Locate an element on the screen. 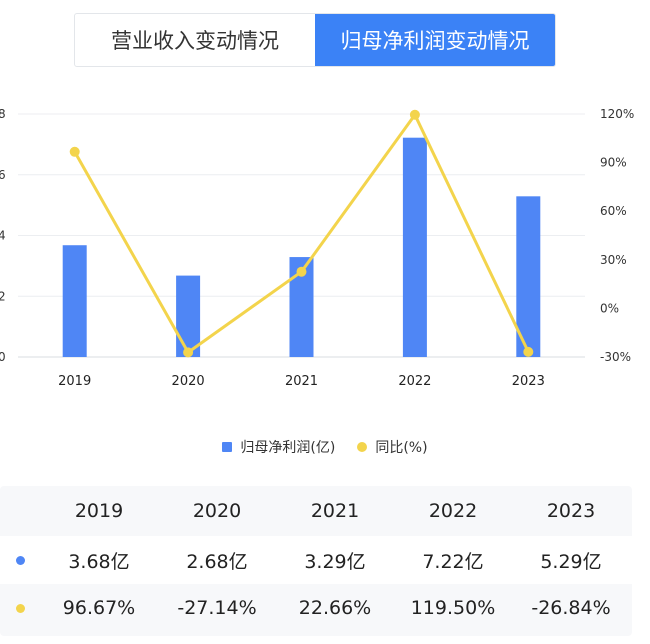 The image size is (650, 644). right-tick-label: 60% is located at coordinates (613, 211).